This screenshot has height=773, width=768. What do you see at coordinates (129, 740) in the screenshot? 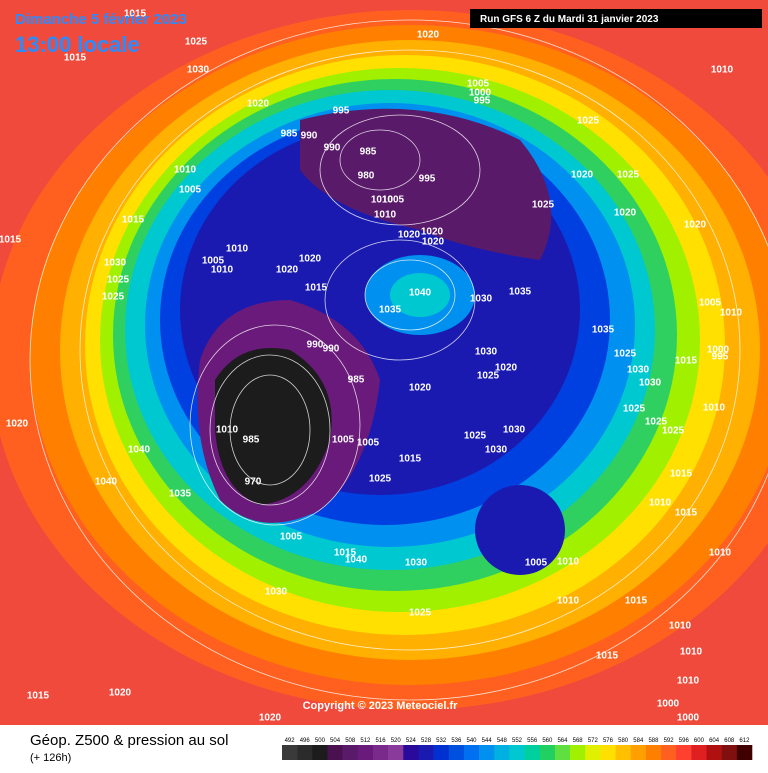
I see `footer-title: Géop. Z500 & pression au sol` at bounding box center [129, 740].